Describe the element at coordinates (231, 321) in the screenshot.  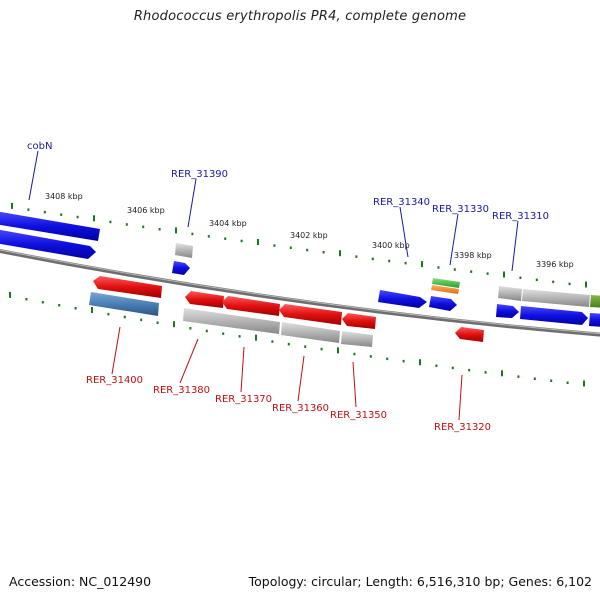
I see `gene-RER_31380-gray` at that location.